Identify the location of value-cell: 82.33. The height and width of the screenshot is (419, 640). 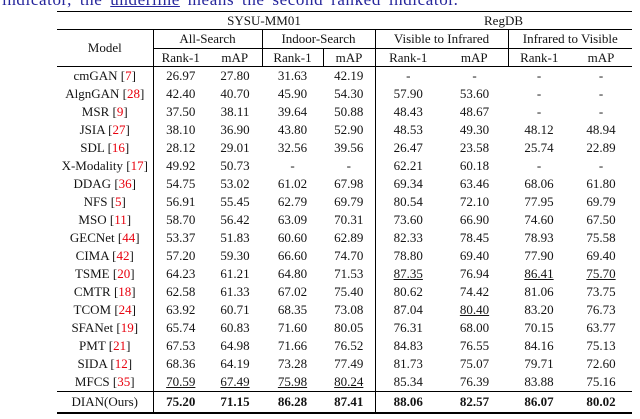
(408, 237).